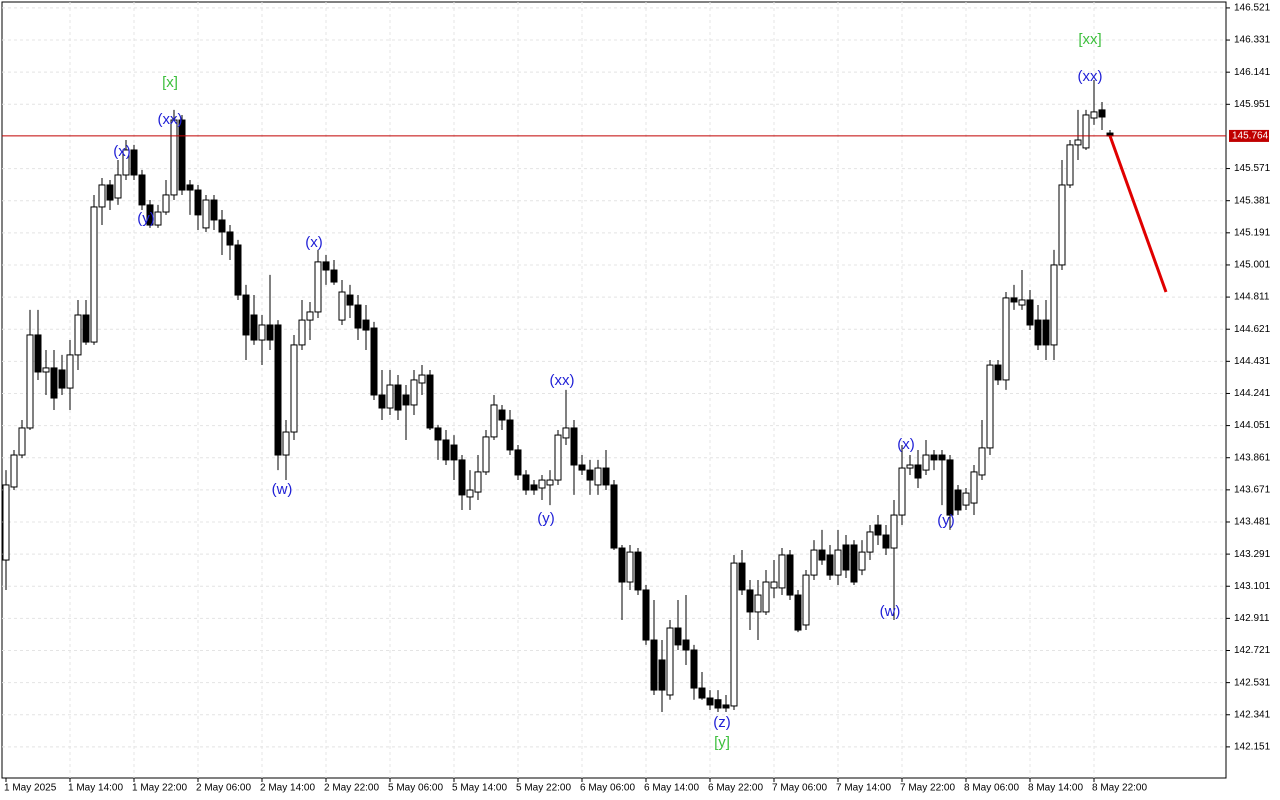 Image resolution: width=1280 pixels, height=800 pixels. Describe the element at coordinates (287, 788) in the screenshot. I see `x-tick-label: 2 May 14:00` at that location.